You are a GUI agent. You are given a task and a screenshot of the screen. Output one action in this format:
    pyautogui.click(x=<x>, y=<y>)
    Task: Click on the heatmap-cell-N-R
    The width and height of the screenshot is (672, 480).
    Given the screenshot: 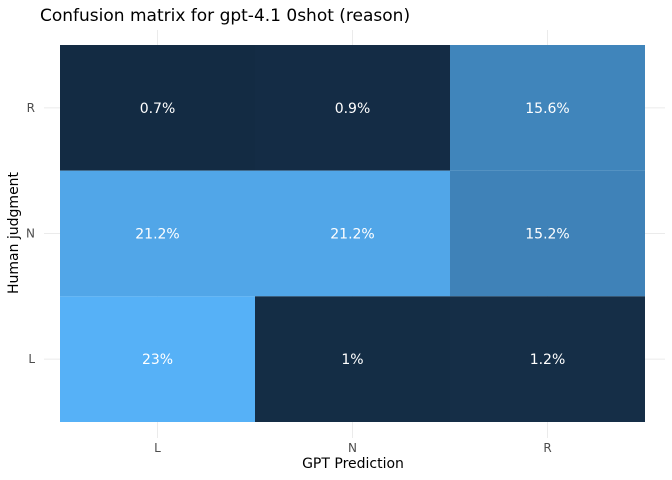 What is the action you would take?
    pyautogui.click(x=547, y=233)
    